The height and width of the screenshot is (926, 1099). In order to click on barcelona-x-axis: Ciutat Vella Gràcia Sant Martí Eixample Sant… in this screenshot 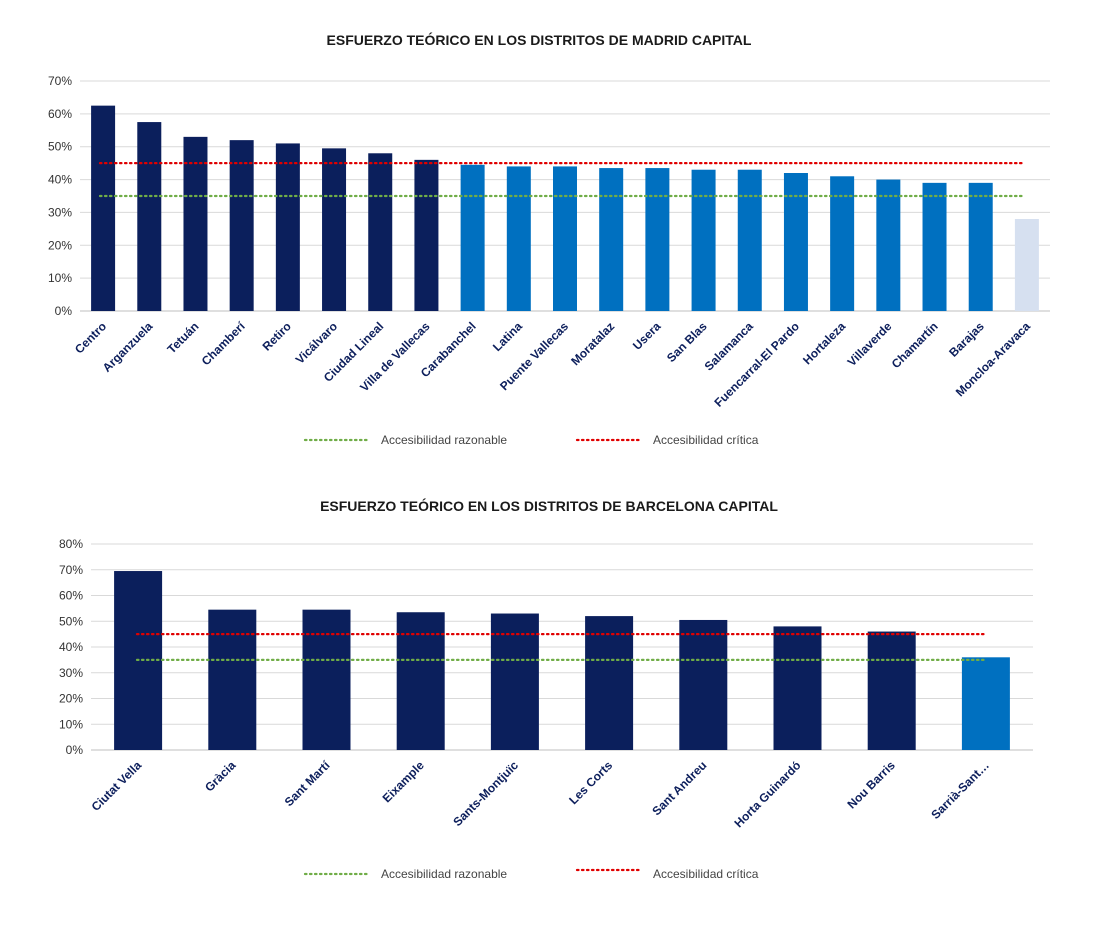, I will do `click(540, 794)`.